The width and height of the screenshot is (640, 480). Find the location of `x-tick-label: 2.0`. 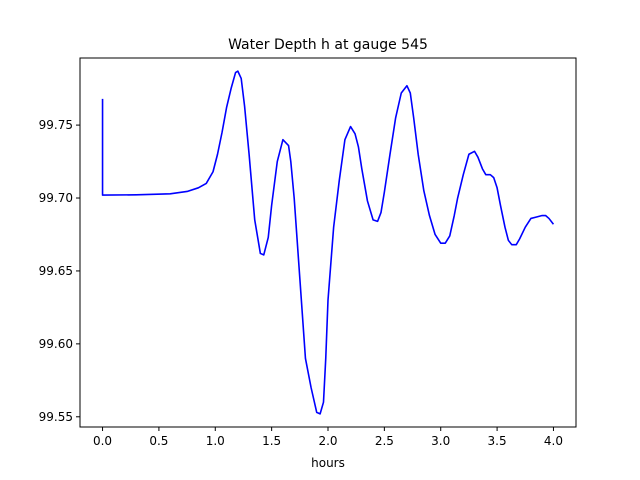

x-tick-label: 2.0 is located at coordinates (327, 441).